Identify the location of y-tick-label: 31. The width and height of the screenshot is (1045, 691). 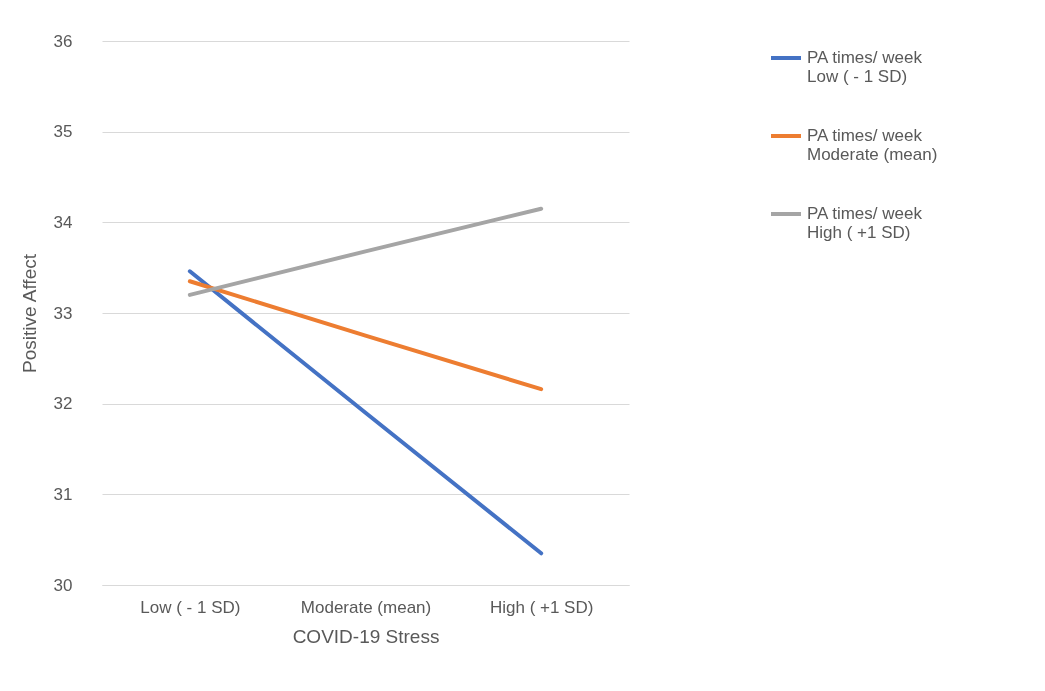
(63, 494).